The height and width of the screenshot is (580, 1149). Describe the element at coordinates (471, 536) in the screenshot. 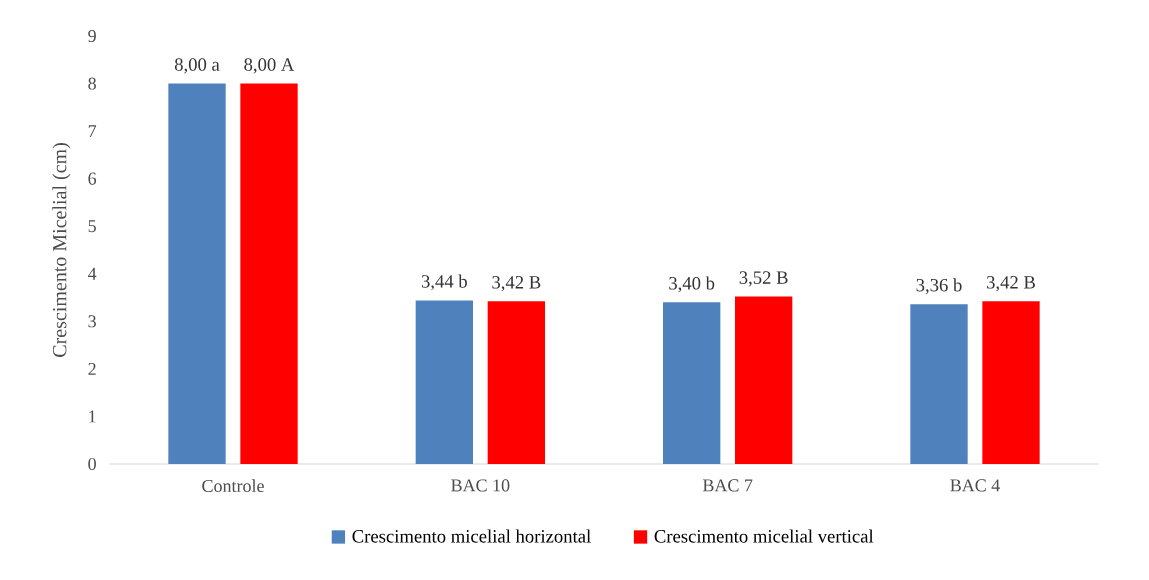

I see `legend-label: Crescimento micelial horizontal` at that location.